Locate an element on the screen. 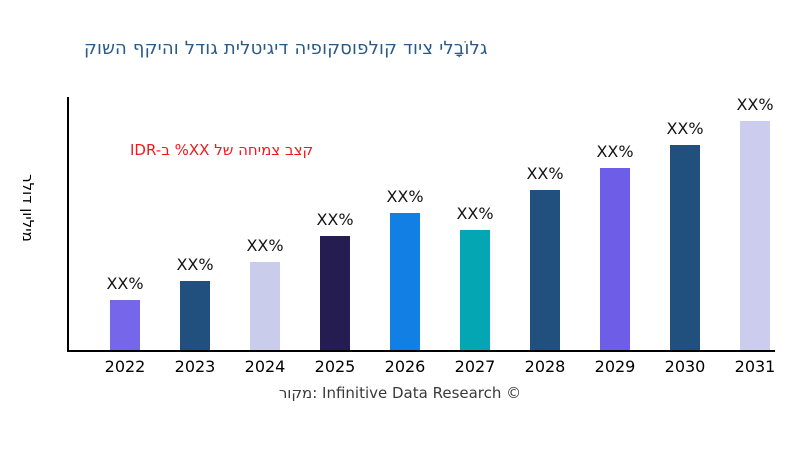 Image resolution: width=800 pixels, height=450 pixels. bar-value-label-2028: XX% is located at coordinates (545, 173).